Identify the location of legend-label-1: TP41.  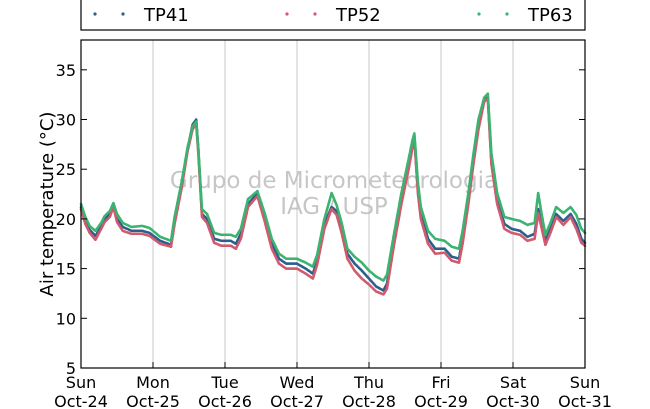
(166, 15).